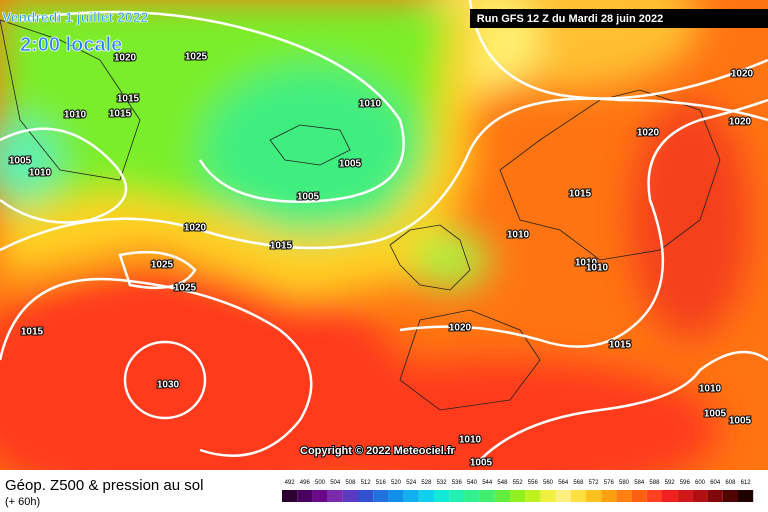  Describe the element at coordinates (487, 483) in the screenshot. I see `legend-label: 544` at that location.